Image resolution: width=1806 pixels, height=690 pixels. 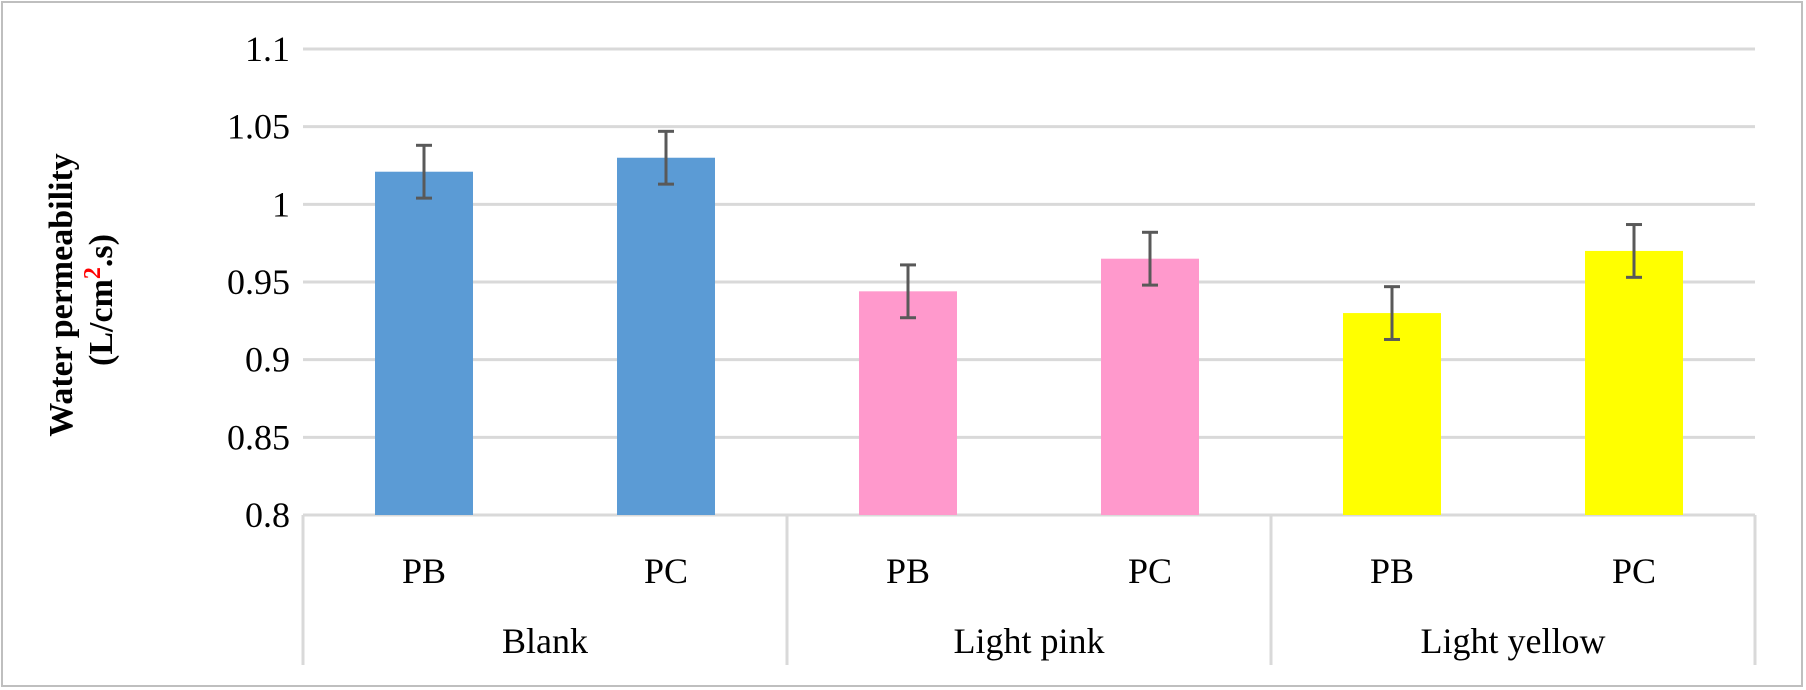 What do you see at coordinates (61, 295) in the screenshot?
I see `y-axis-label-line1: Water permeability` at bounding box center [61, 295].